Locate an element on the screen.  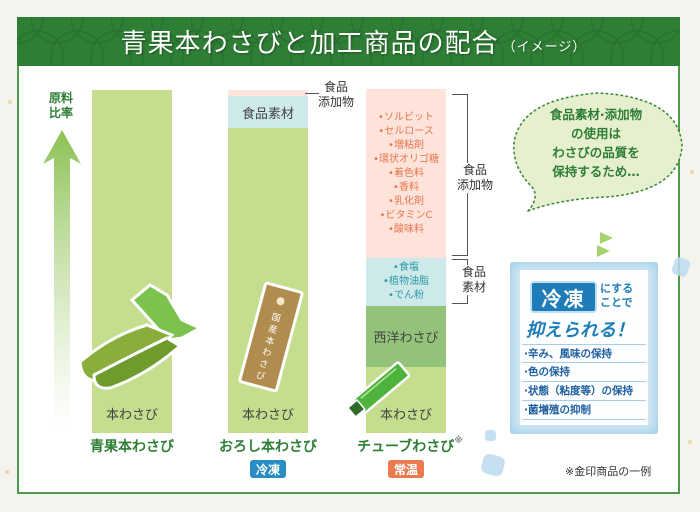
ingredients-bracket-label: 食品 素材 is located at coordinates (474, 280).